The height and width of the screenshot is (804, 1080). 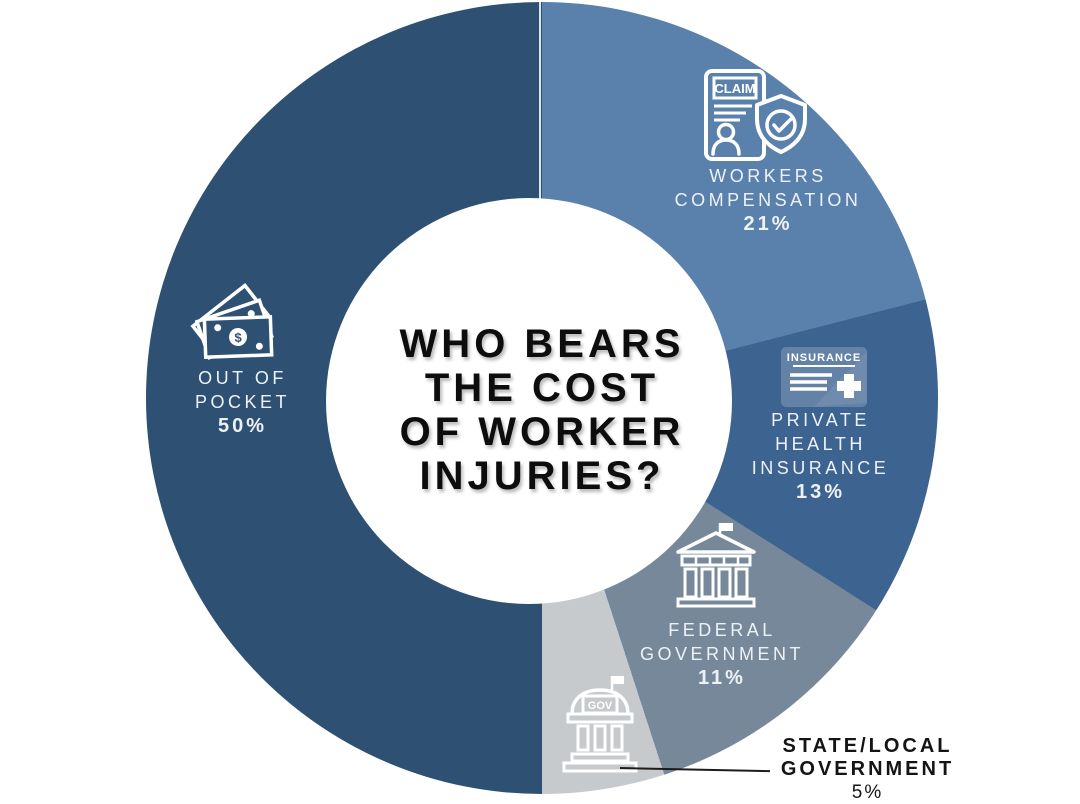 I want to click on segment-divider, so click(x=540, y=100).